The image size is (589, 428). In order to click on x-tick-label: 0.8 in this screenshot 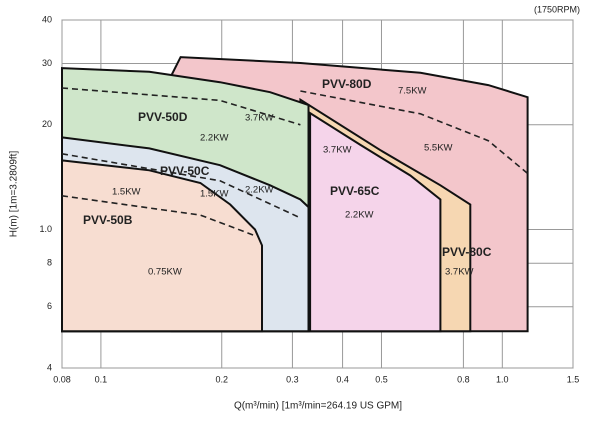, I will do `click(463, 379)`.